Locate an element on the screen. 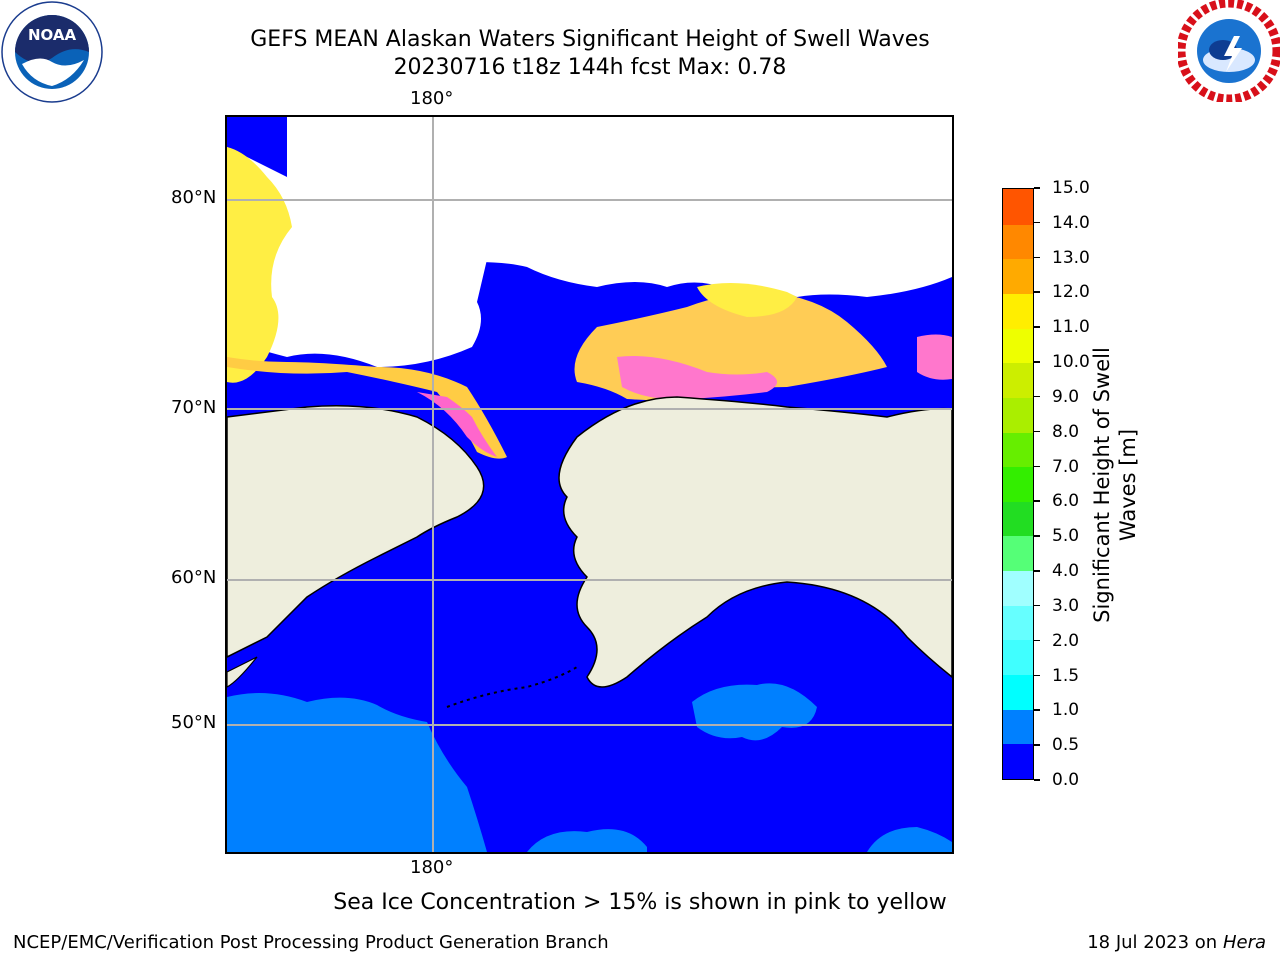 The width and height of the screenshot is (1280, 960). lon-label-bottom: 180° is located at coordinates (432, 867).